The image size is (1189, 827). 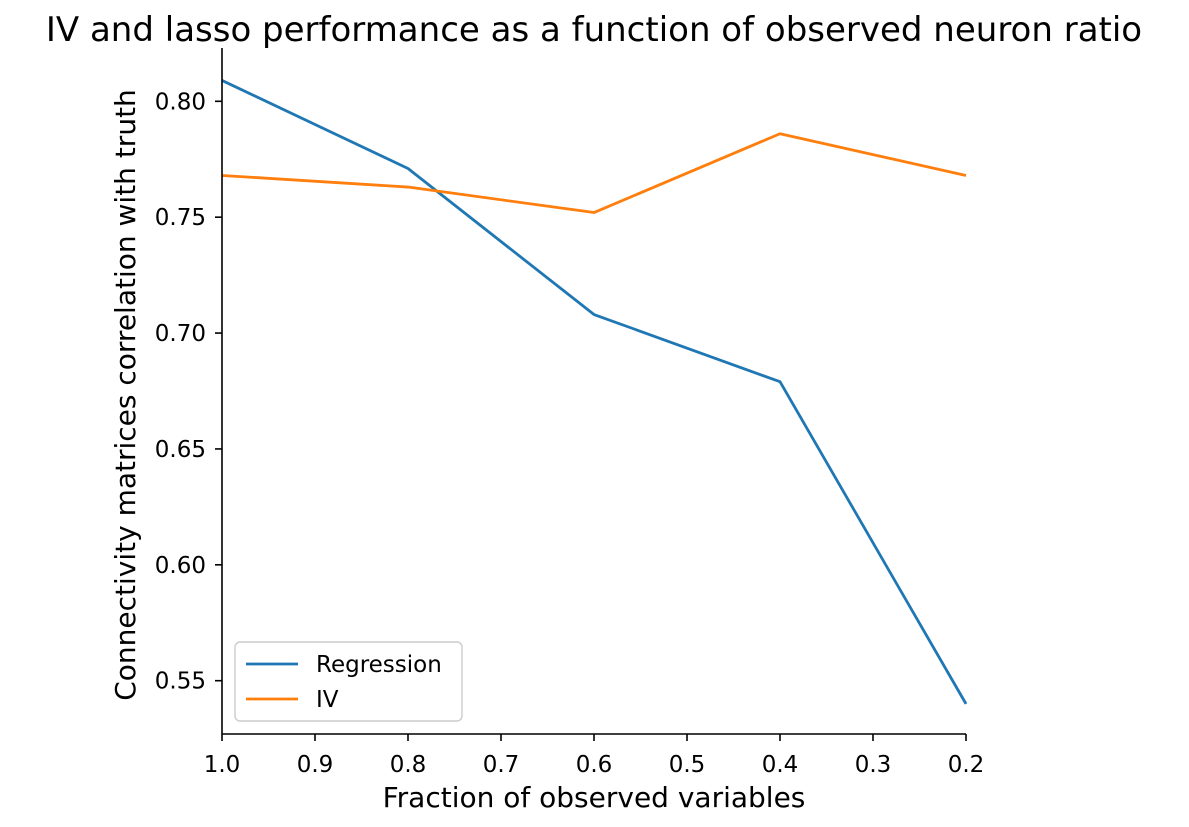 What do you see at coordinates (780, 765) in the screenshot?
I see `x-tick-label: 0.4` at bounding box center [780, 765].